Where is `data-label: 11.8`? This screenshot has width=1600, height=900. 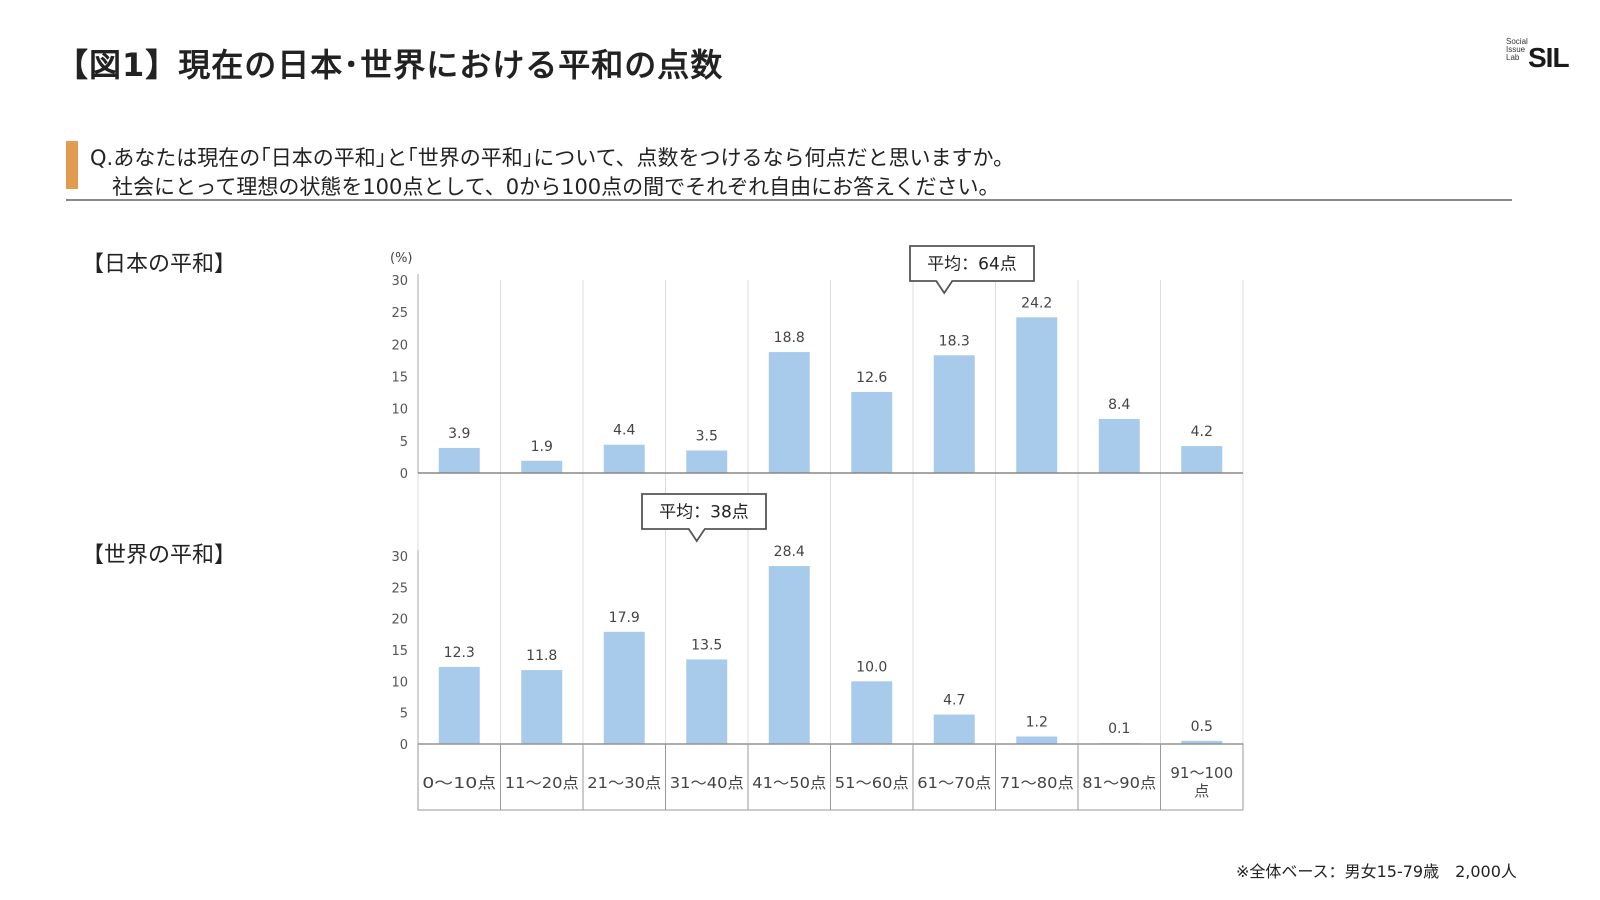
data-label: 11.8 is located at coordinates (541, 656).